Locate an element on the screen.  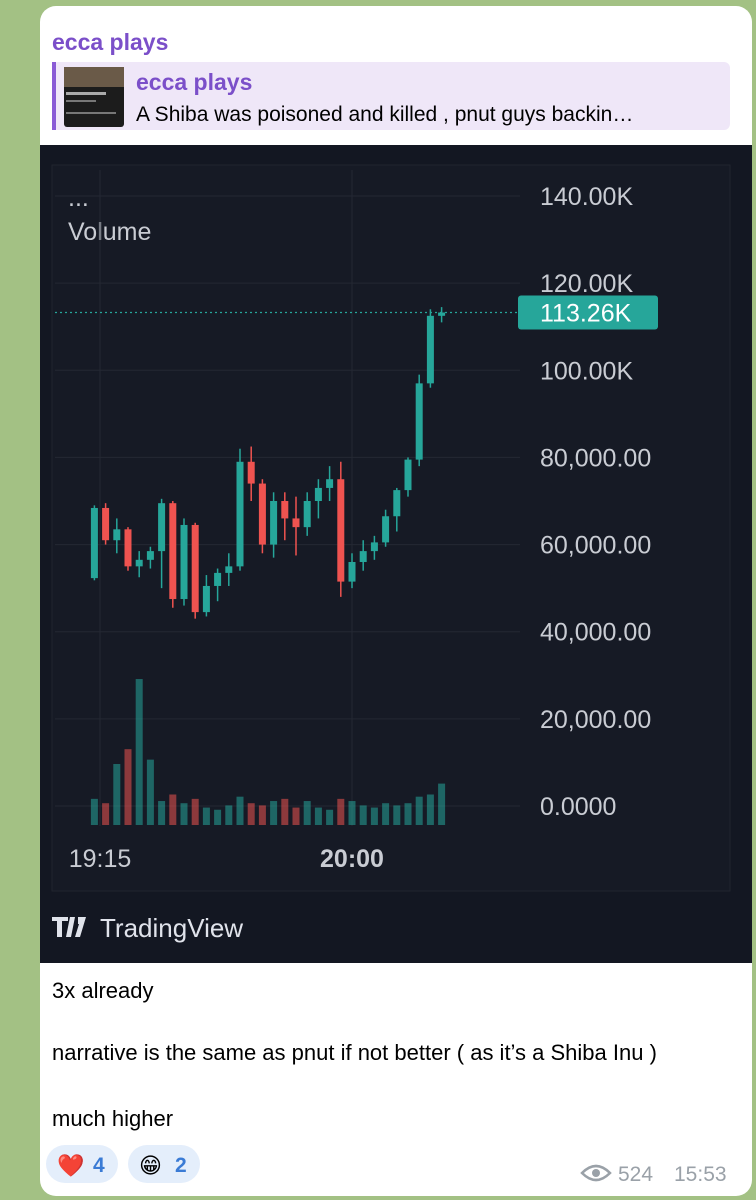
last-price-label: 113.26K is located at coordinates (586, 314).